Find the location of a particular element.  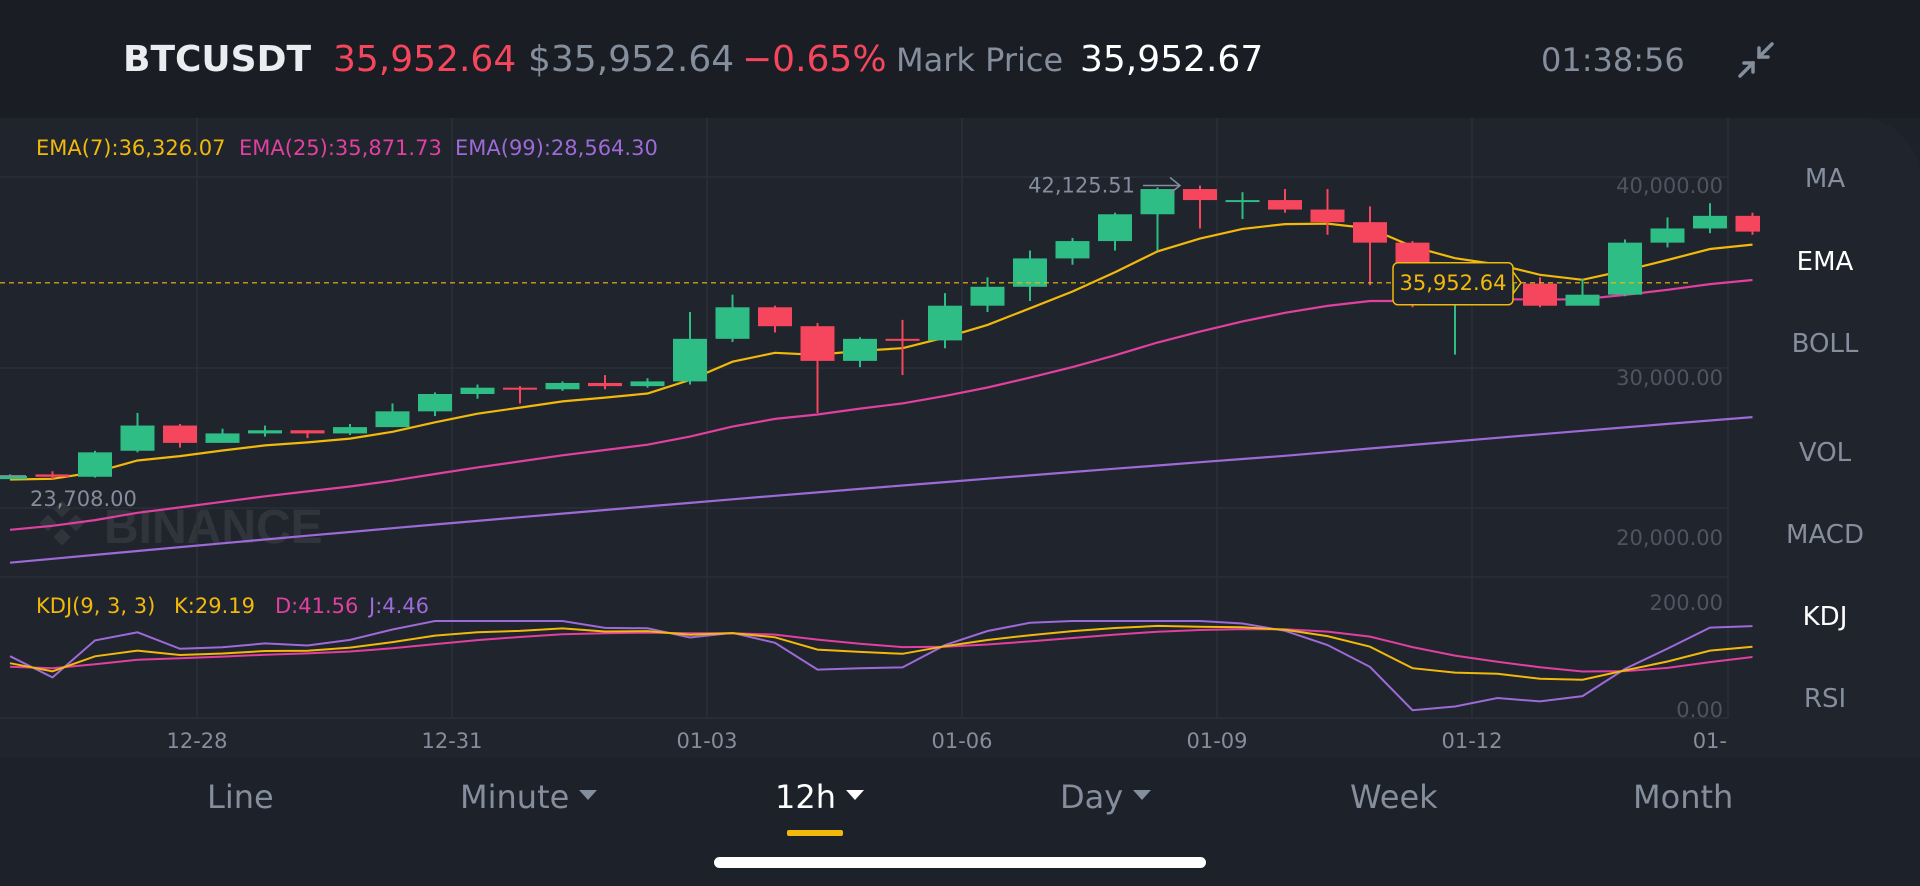

kdj-k-line is located at coordinates (881, 652).